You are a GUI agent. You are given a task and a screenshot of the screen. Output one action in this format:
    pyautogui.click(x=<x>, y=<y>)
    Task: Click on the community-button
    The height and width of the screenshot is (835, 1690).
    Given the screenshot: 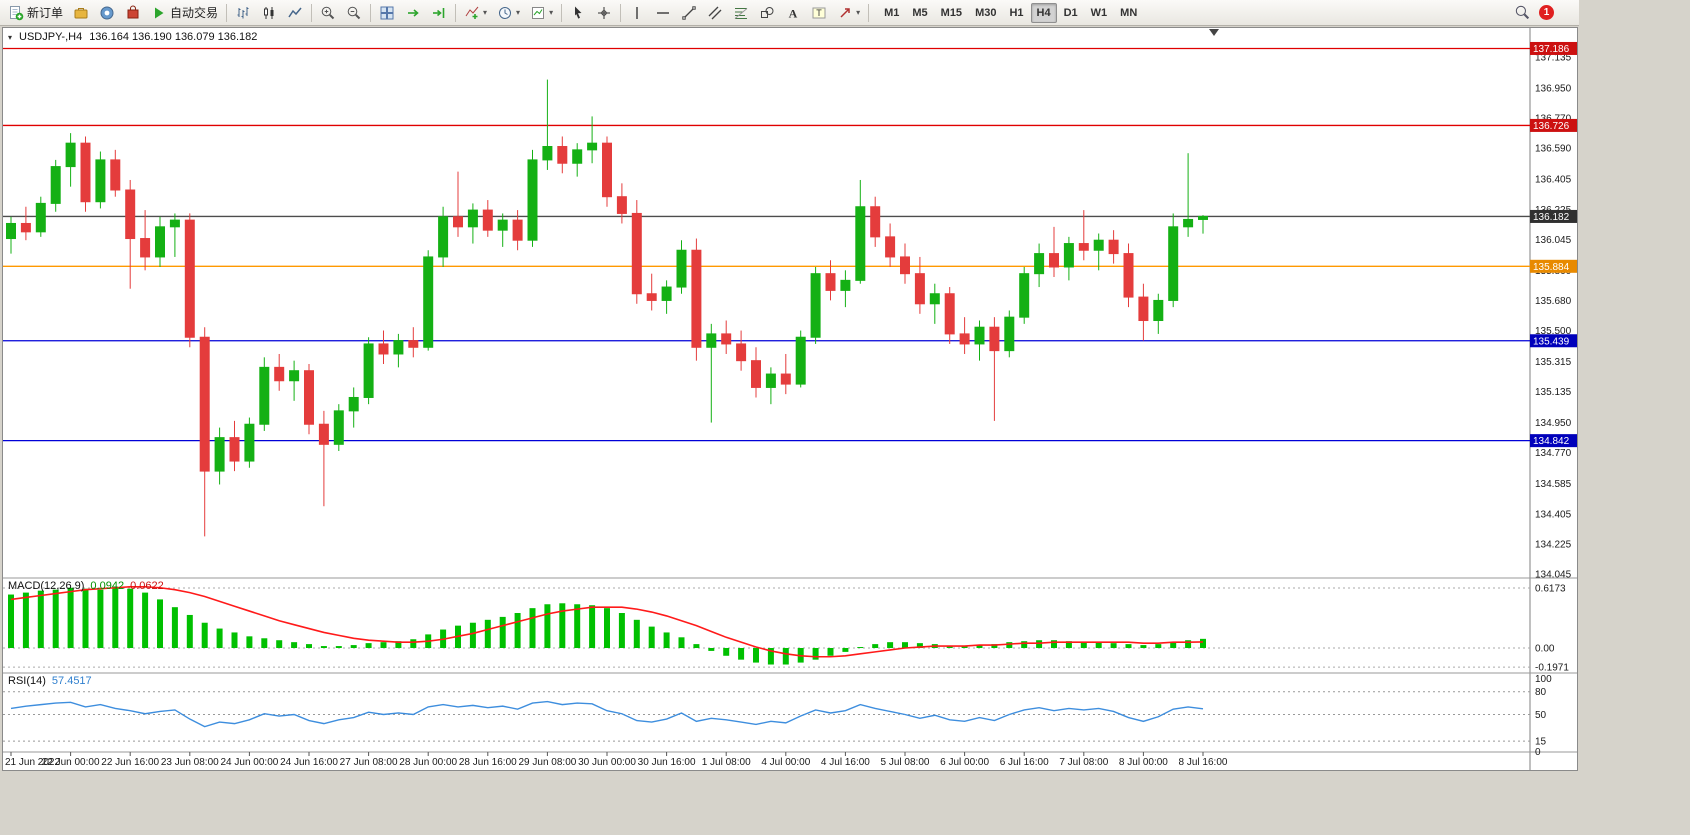 What is the action you would take?
    pyautogui.click(x=107, y=13)
    